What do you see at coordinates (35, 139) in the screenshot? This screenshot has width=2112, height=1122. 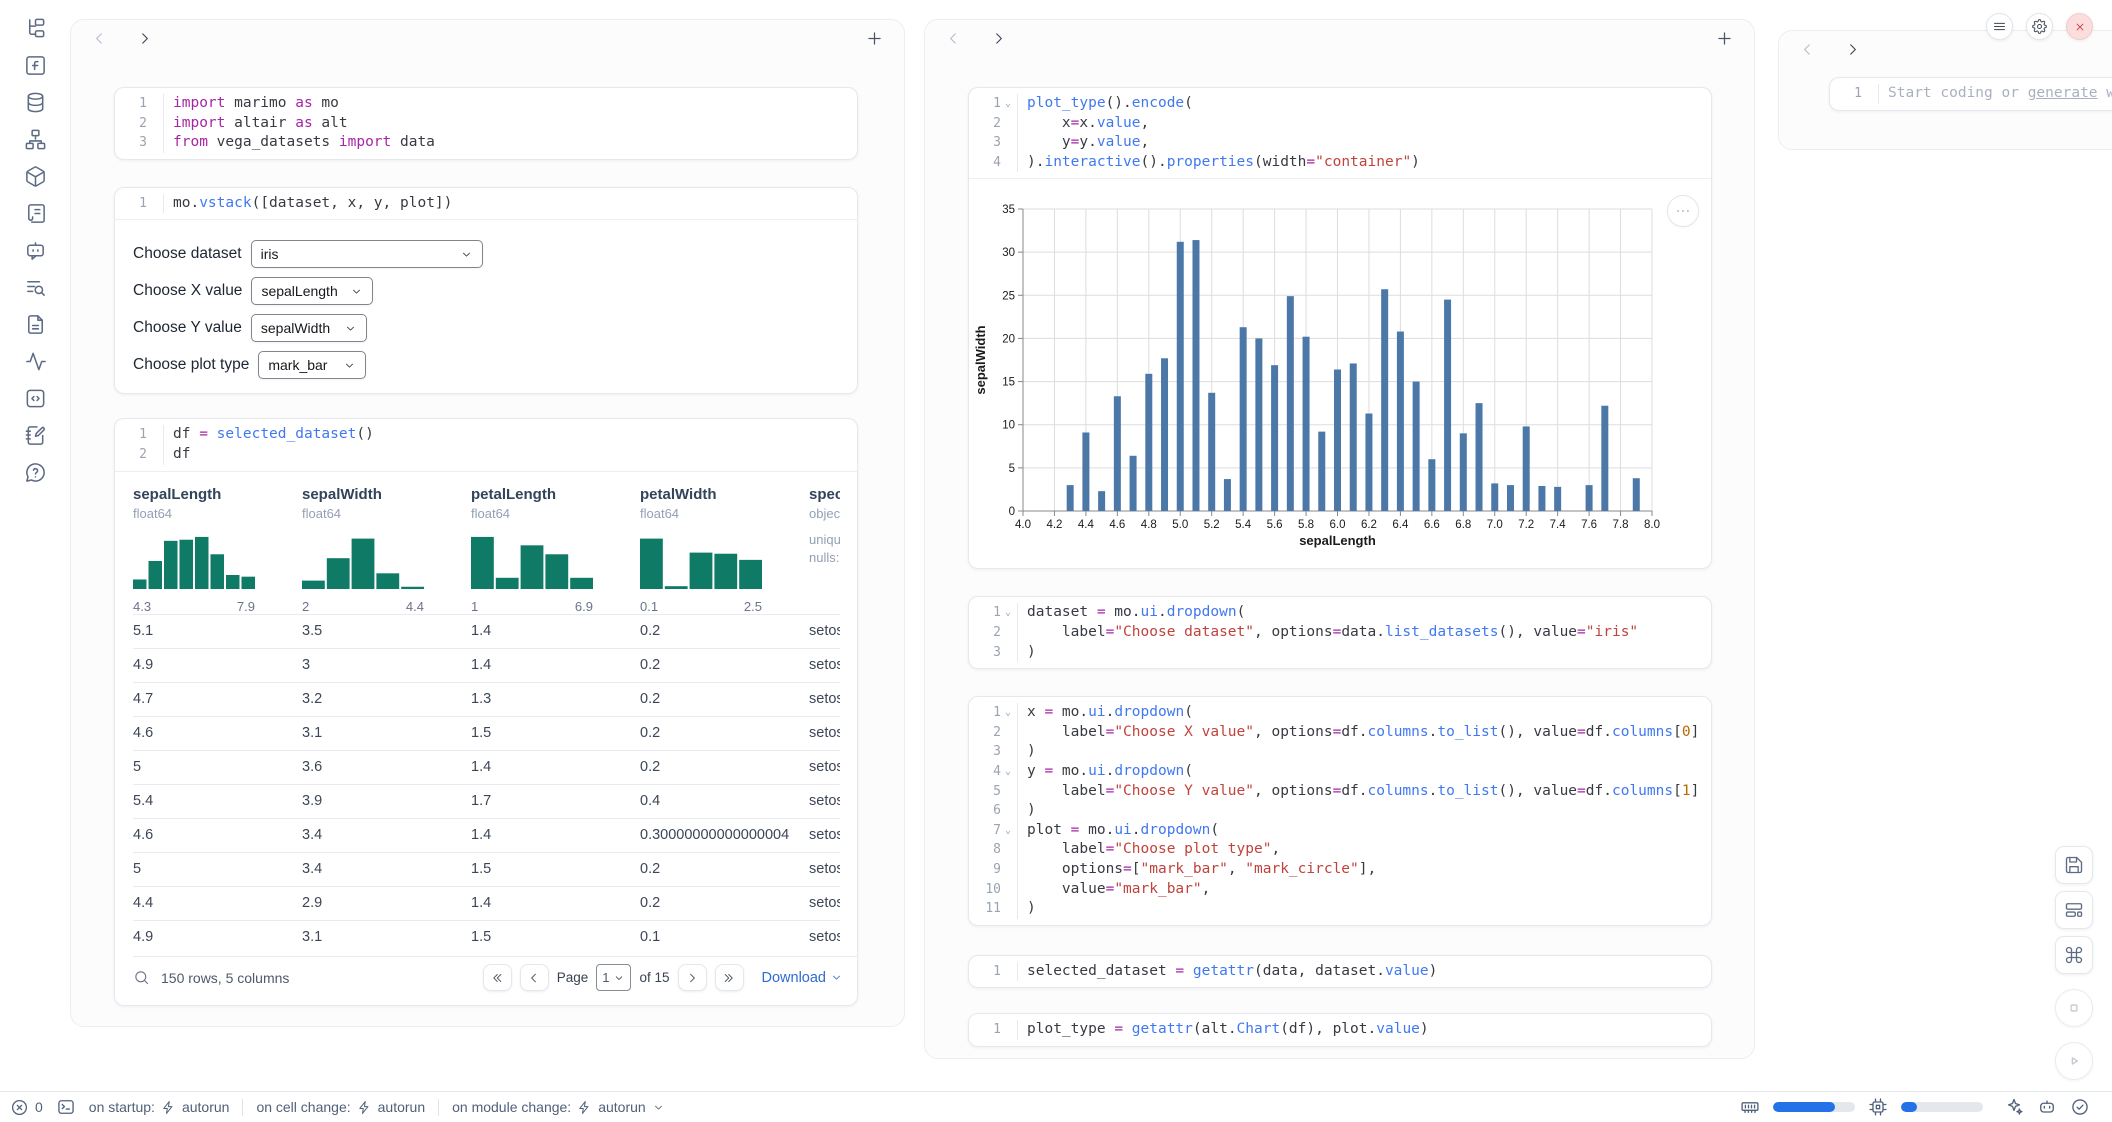 I see `hierarchy-icon` at bounding box center [35, 139].